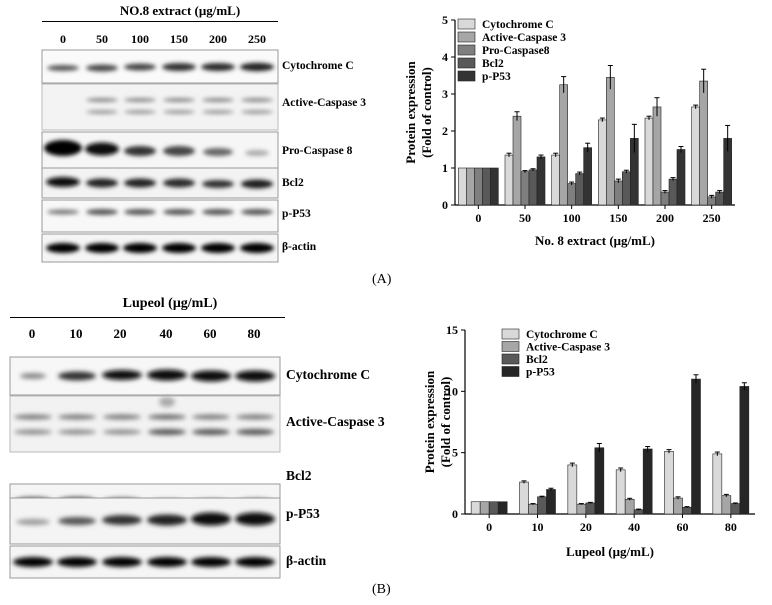 This screenshot has height=605, width=772. Describe the element at coordinates (452, 391) in the screenshot. I see `y-tick-label: 10` at that location.